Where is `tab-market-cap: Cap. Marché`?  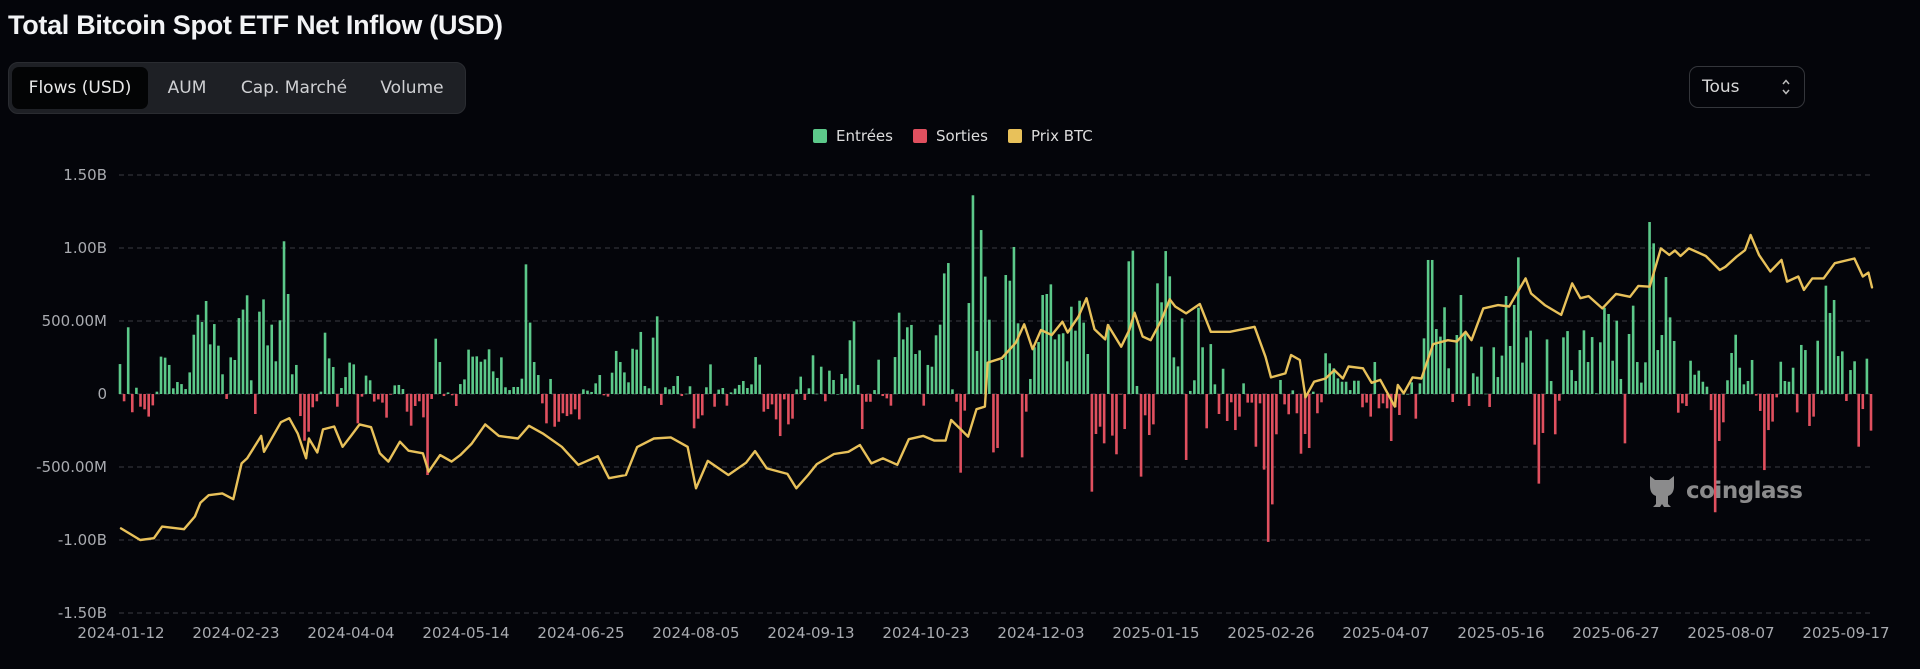 tab-market-cap: Cap. Marché is located at coordinates (294, 88).